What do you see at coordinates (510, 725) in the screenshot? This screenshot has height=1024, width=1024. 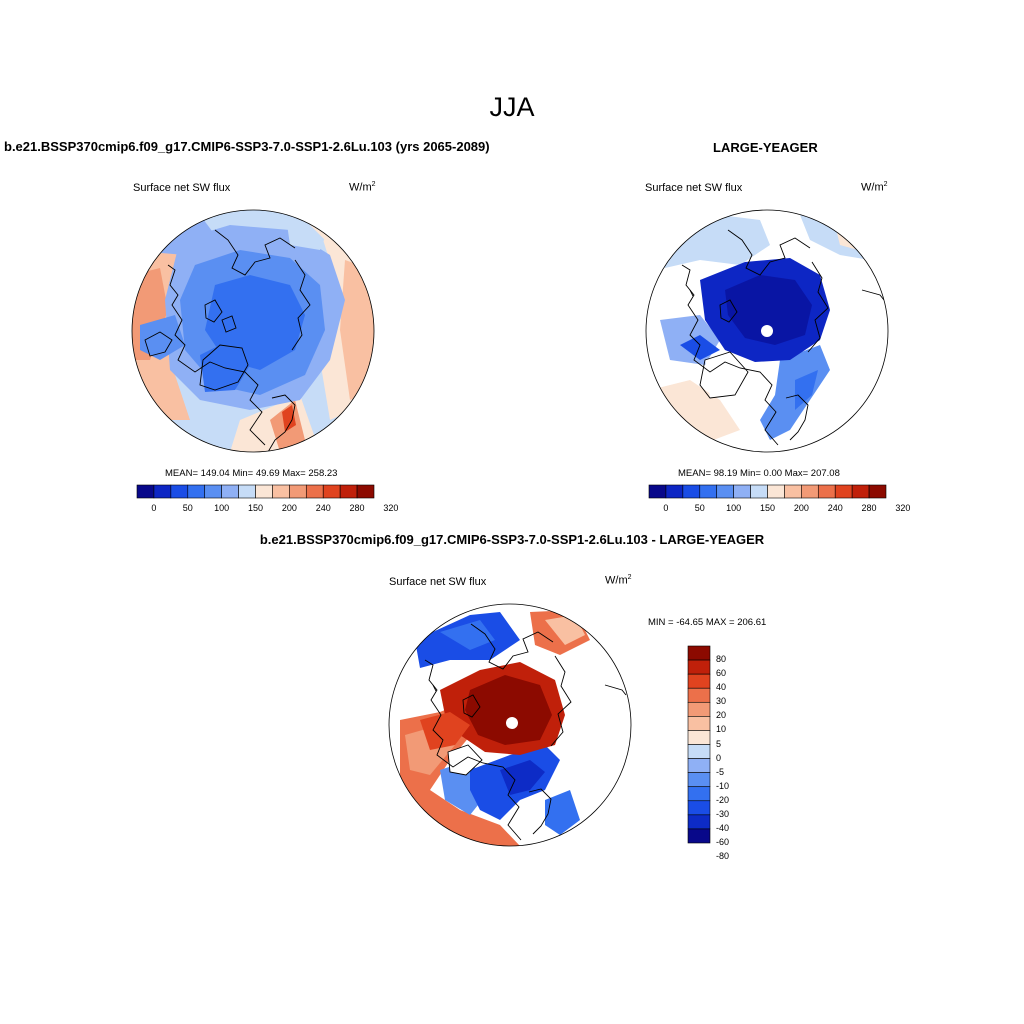 I see `diff-map` at bounding box center [510, 725].